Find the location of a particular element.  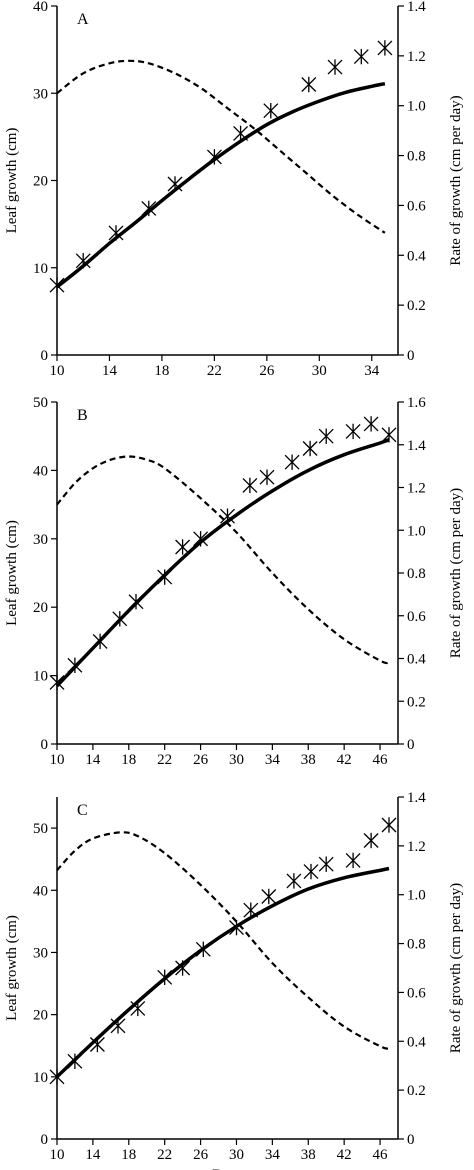

y-tick-label-c: 50 is located at coordinates (40, 829).